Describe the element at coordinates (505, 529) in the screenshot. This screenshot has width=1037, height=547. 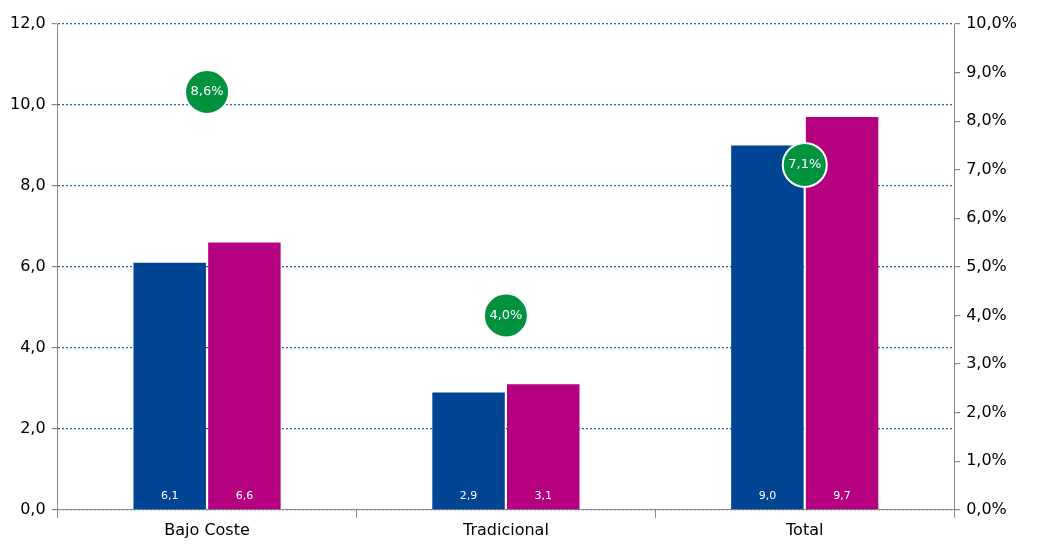
I see `x-tick-label: Tradicional` at that location.